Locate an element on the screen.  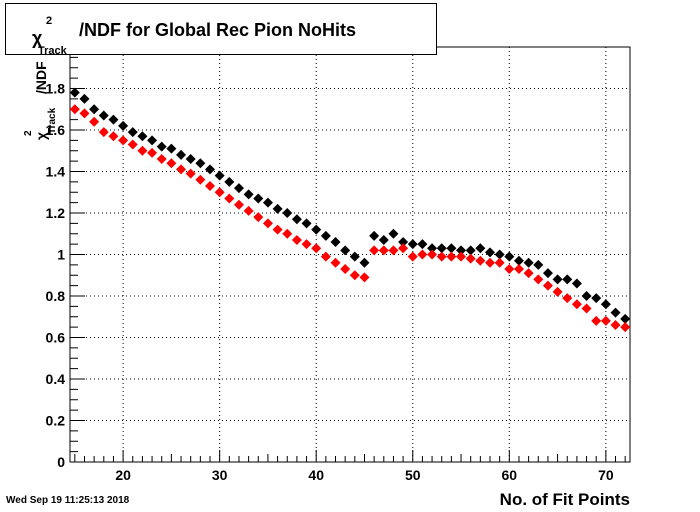
timestamp: Wed Sep 19 11:25:13 2018 is located at coordinates (68, 500).